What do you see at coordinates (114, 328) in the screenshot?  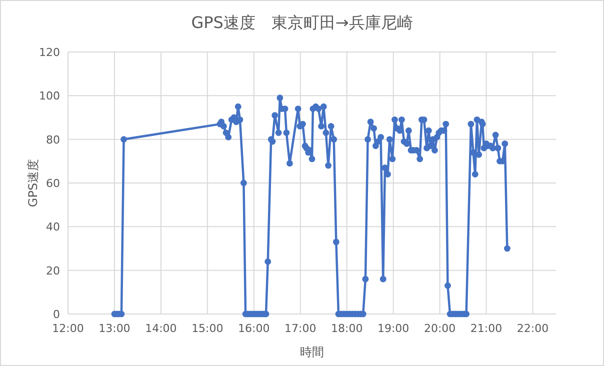 I see `x-tick-label: 13:00` at bounding box center [114, 328].